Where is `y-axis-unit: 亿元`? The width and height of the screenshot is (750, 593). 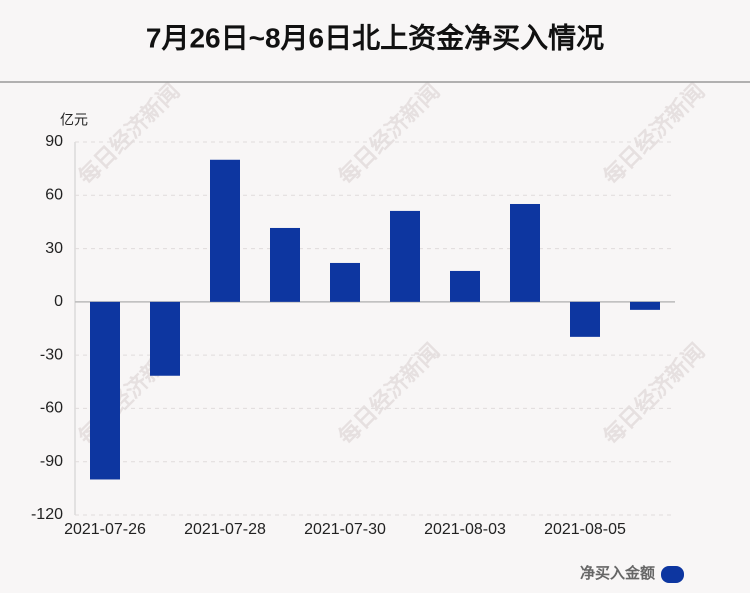 y-axis-unit: 亿元 is located at coordinates (74, 120).